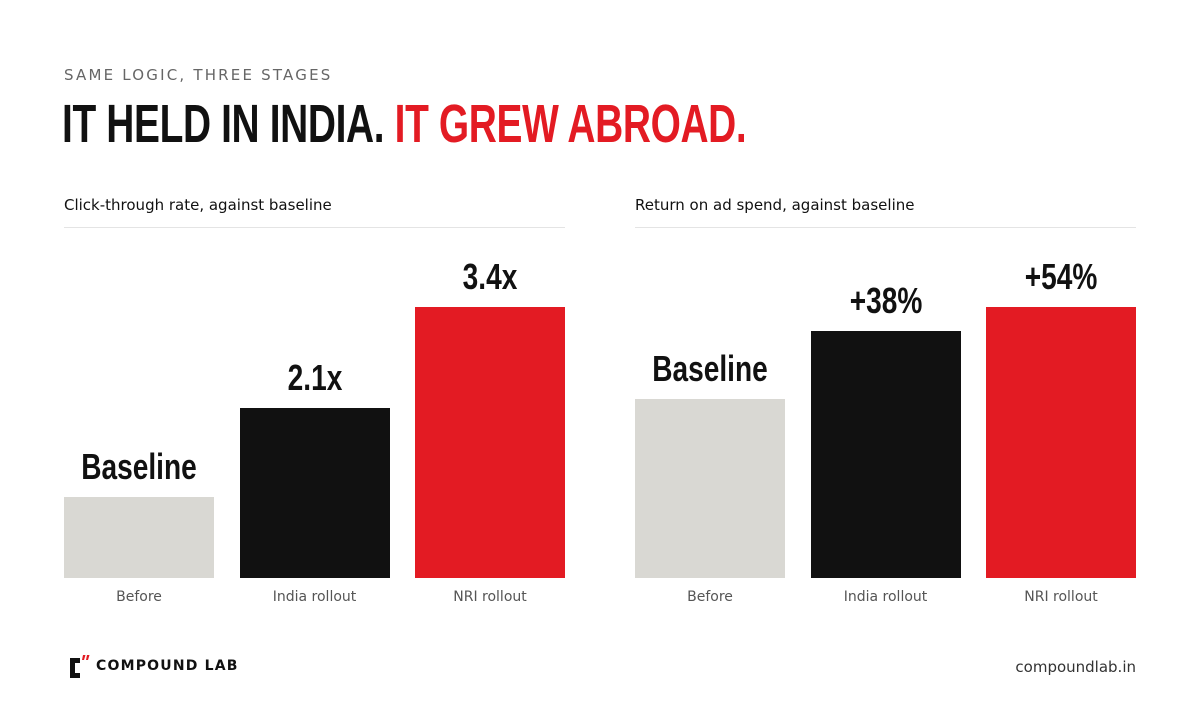 Image resolution: width=1200 pixels, height=720 pixels. Describe the element at coordinates (570, 124) in the screenshot. I see `headline-part-2: IT GREW ABROAD.` at that location.